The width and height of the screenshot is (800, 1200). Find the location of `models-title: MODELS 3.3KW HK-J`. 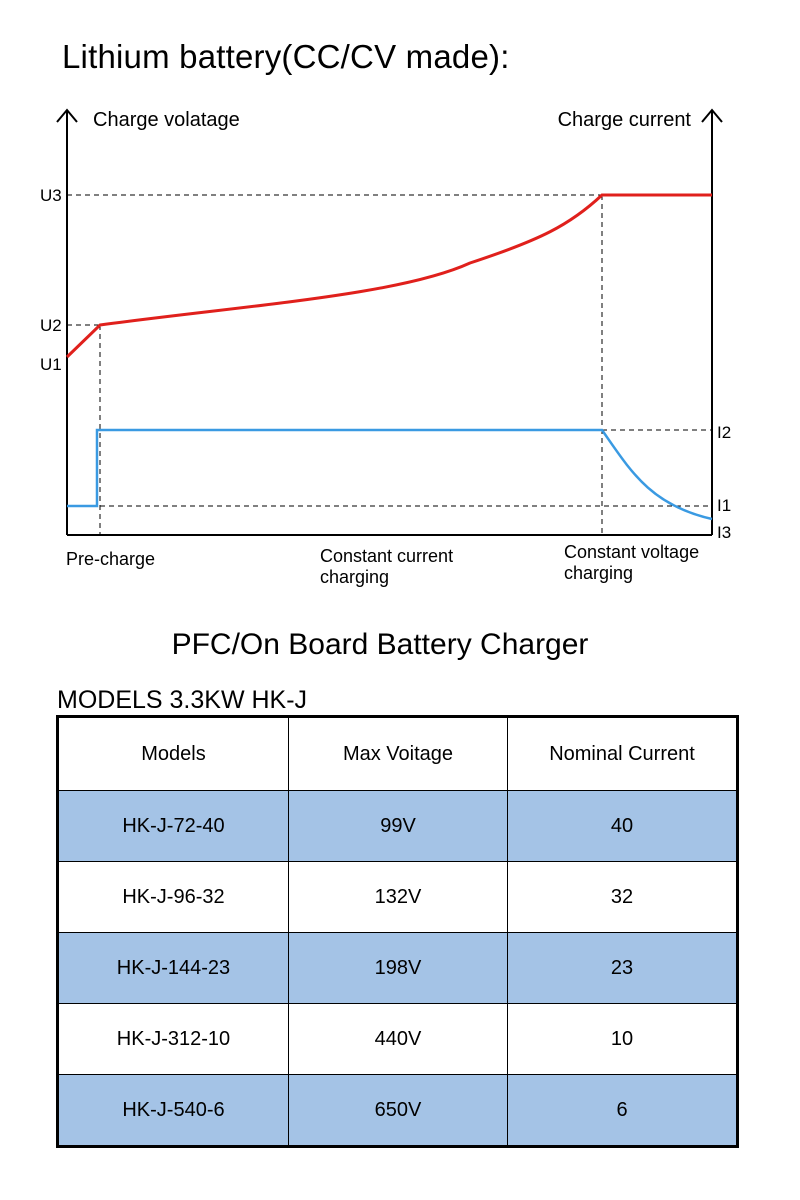

models-title: MODELS 3.3KW HK-J is located at coordinates (182, 700).